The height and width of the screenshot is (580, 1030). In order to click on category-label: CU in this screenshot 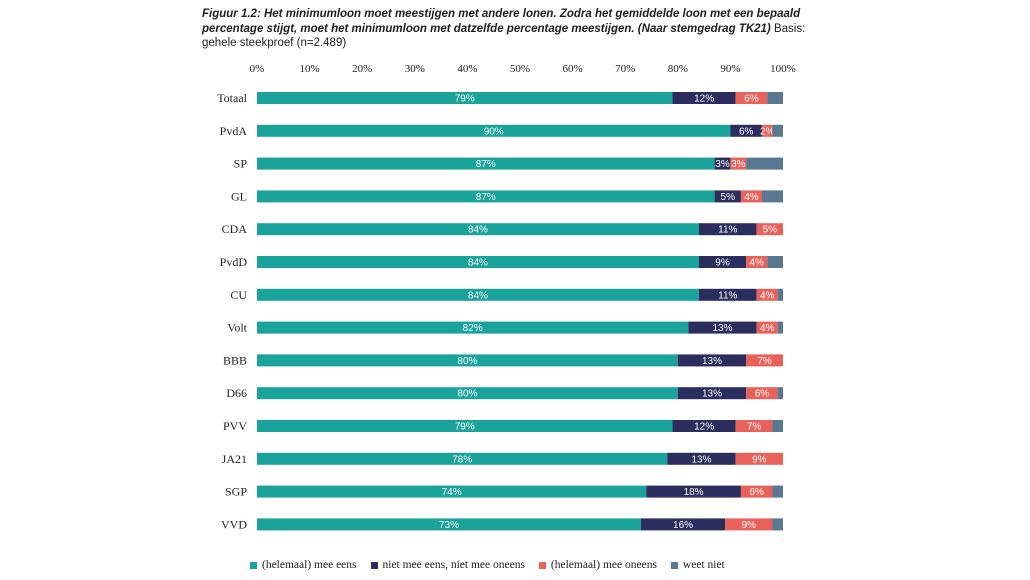, I will do `click(238, 295)`.